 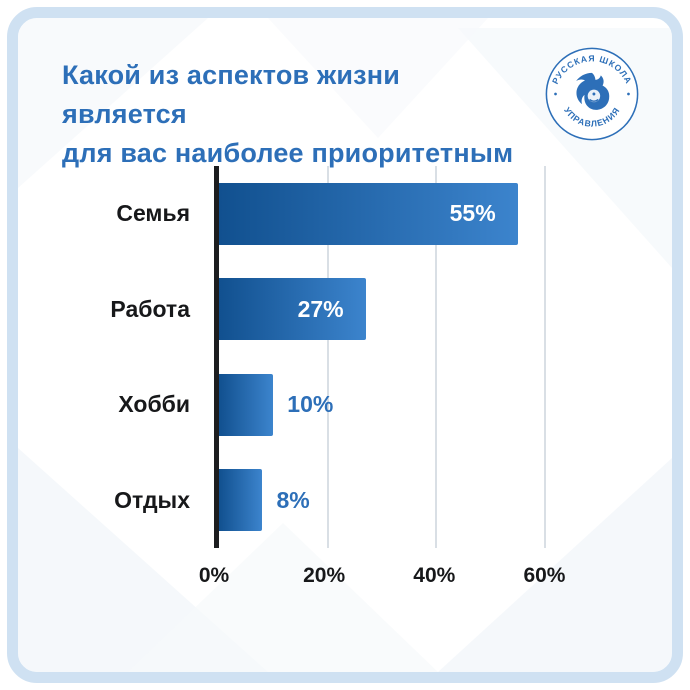 What do you see at coordinates (288, 153) in the screenshot?
I see `chart-title-line-2: для вас наиболее приоритетным` at bounding box center [288, 153].